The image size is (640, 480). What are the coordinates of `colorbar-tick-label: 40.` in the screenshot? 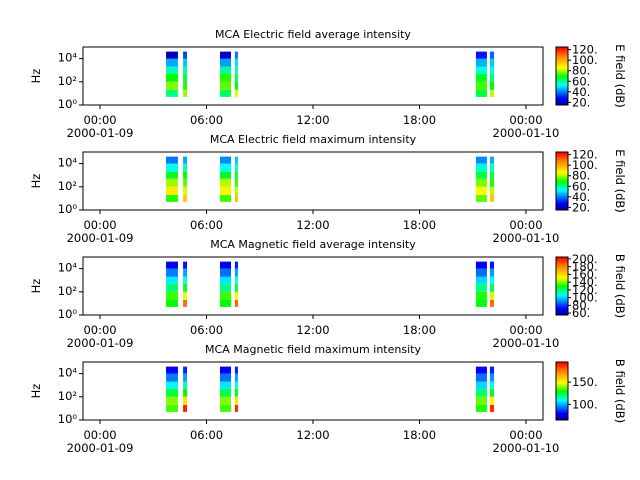 It's located at (581, 197).